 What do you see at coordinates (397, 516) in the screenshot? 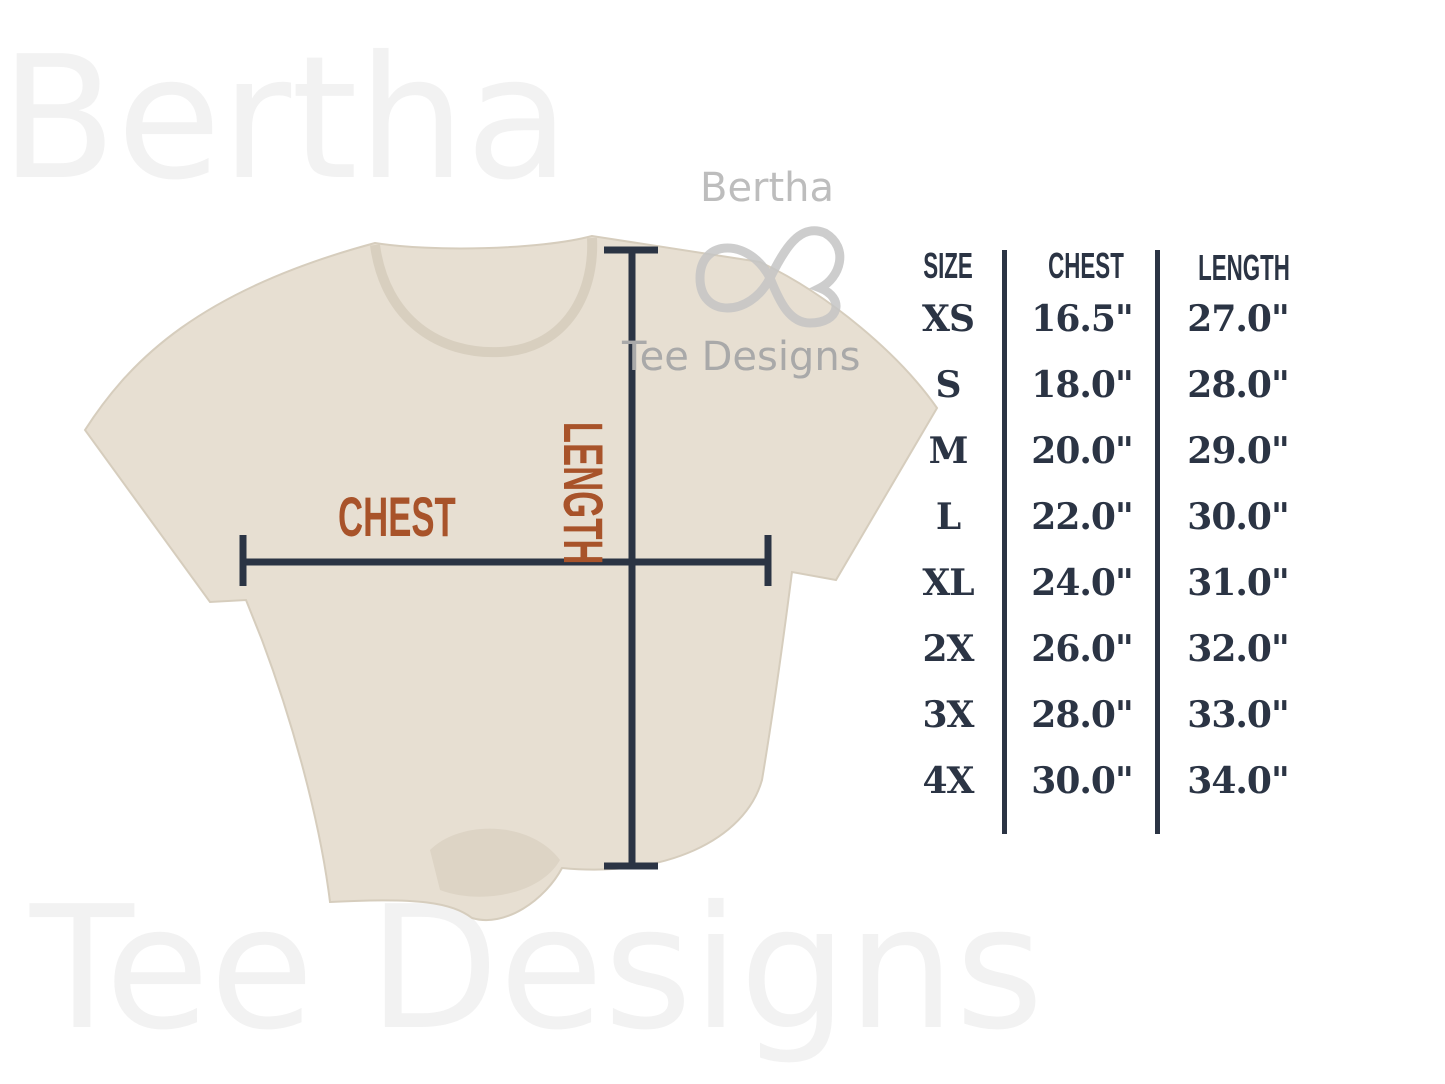
I see `chest-label-text: CHEST` at bounding box center [397, 516].